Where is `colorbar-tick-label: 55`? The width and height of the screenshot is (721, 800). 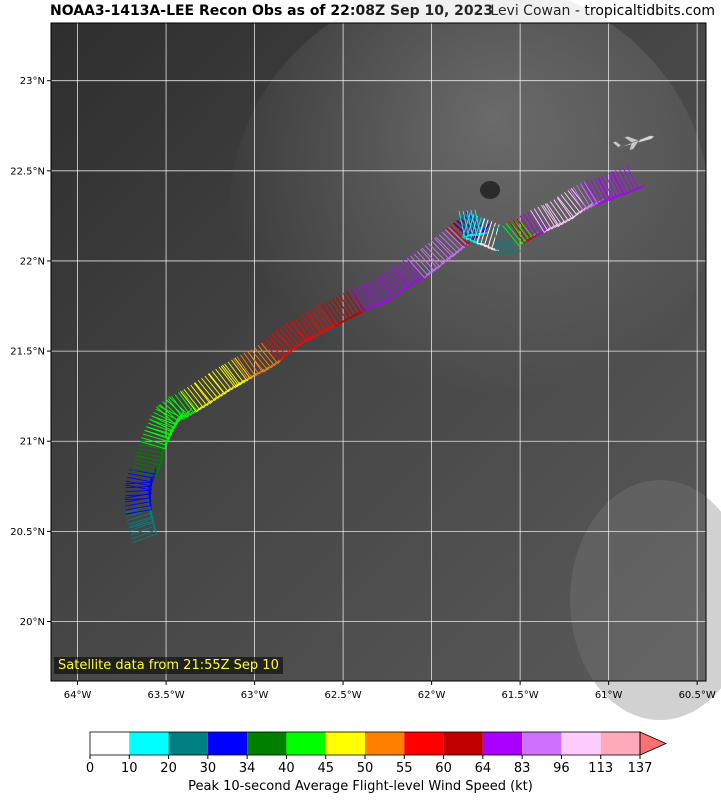
colorbar-tick-label: 55 is located at coordinates (404, 768).